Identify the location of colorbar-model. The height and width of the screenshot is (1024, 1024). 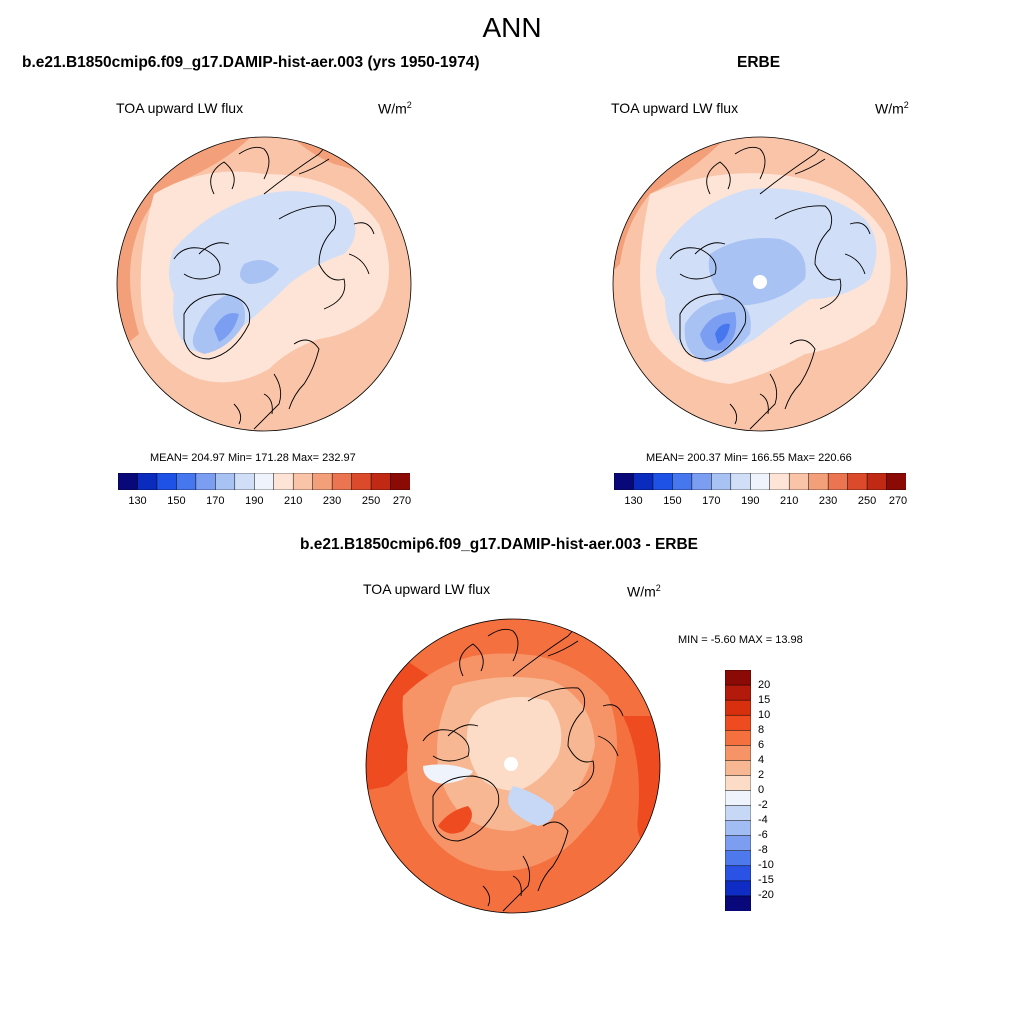
(264, 481).